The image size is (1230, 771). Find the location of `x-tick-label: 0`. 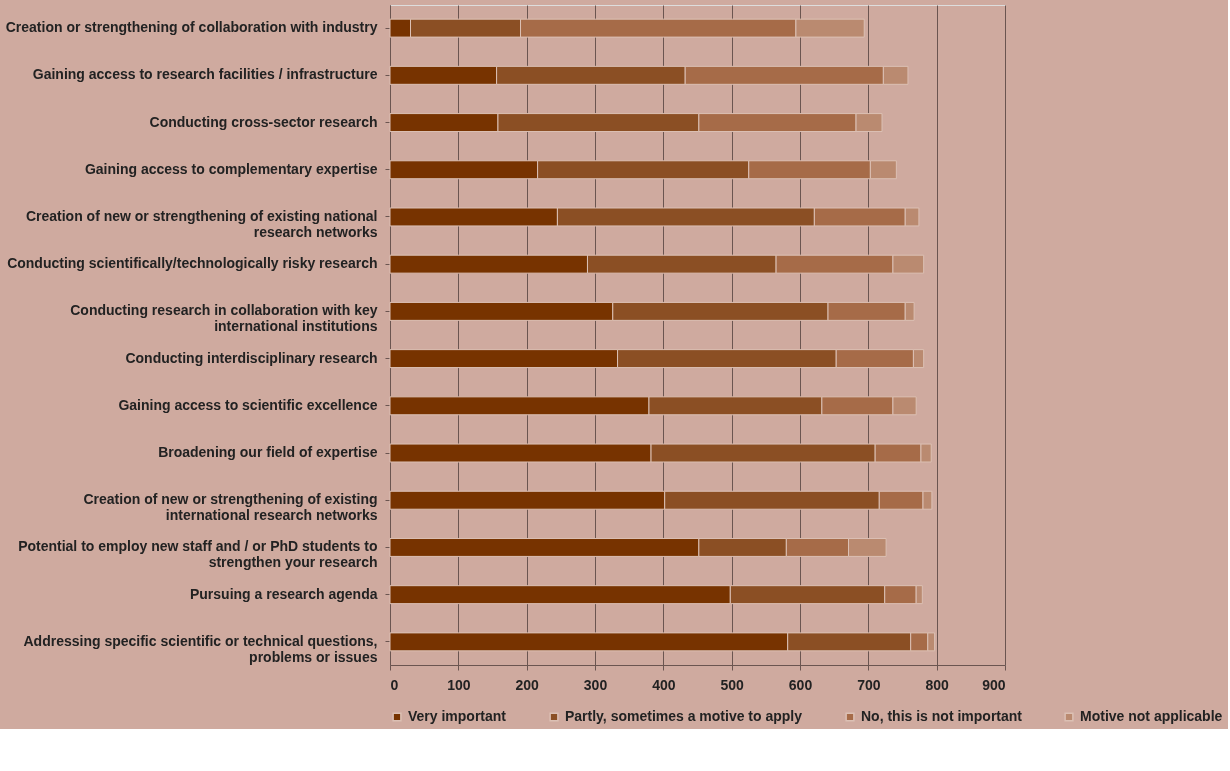

x-tick-label: 0 is located at coordinates (394, 684).